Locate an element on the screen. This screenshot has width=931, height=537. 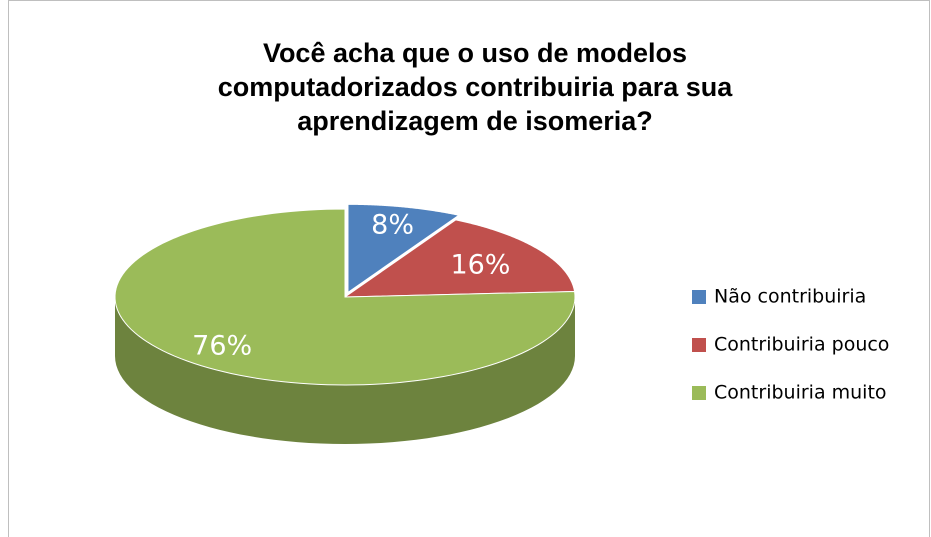
legend-label: Contribuiria muito is located at coordinates (800, 393).